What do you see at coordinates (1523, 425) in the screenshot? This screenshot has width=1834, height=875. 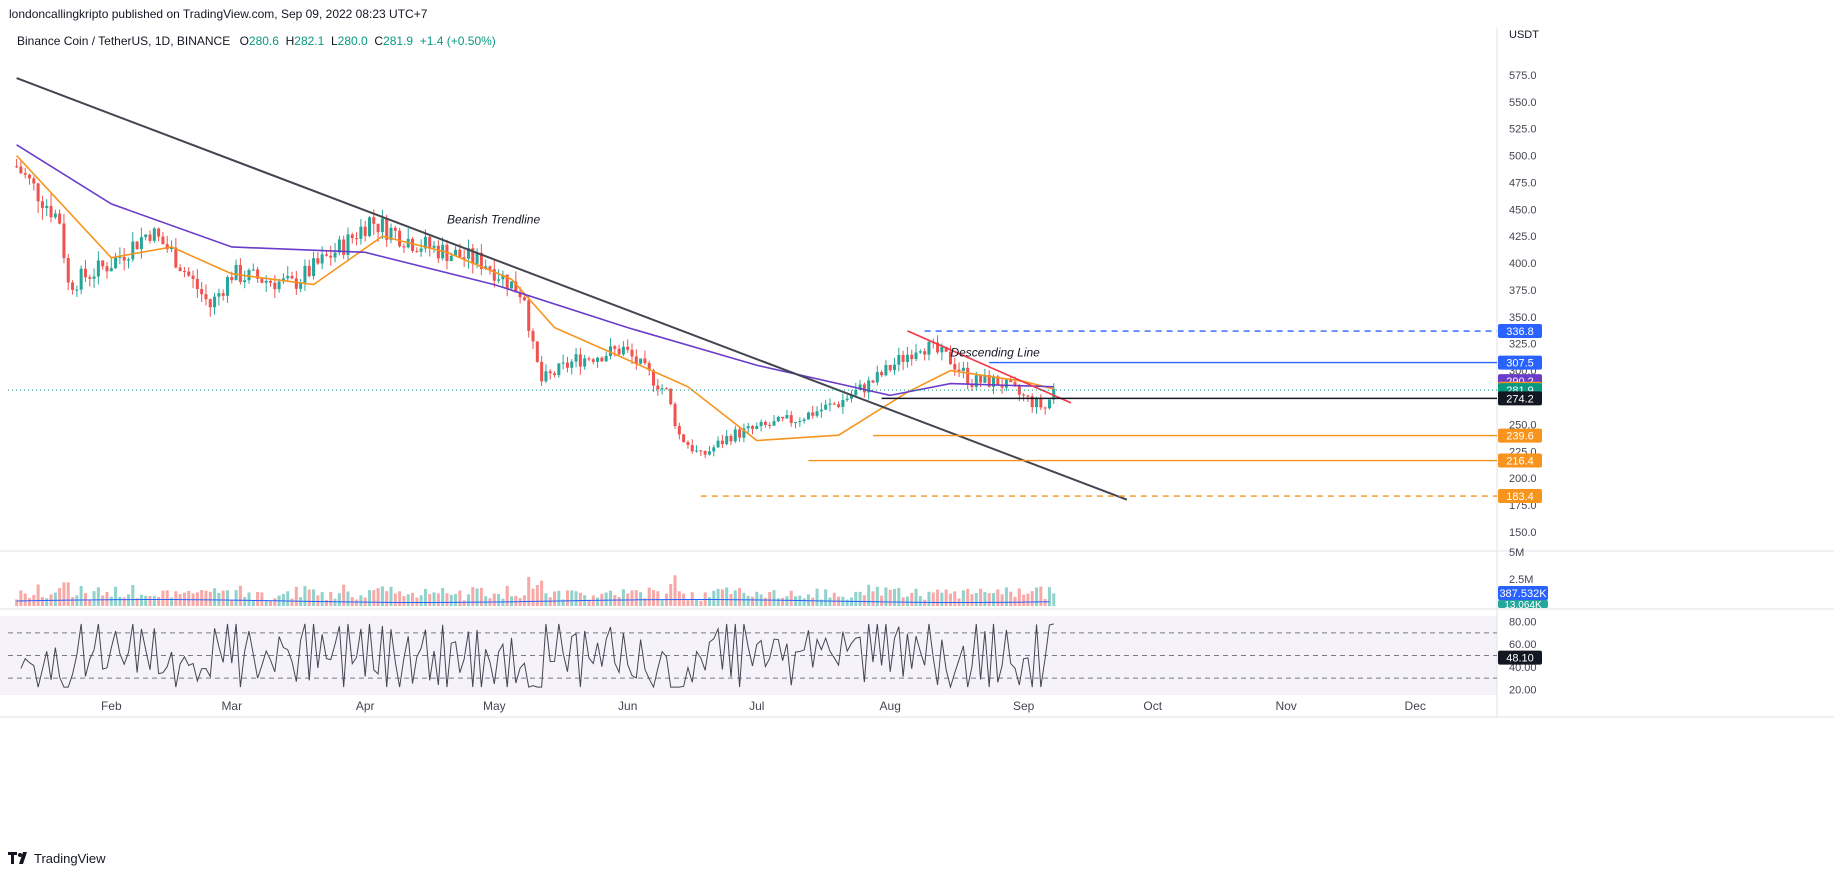 I see `y-tick-label: 250.0` at bounding box center [1523, 425].